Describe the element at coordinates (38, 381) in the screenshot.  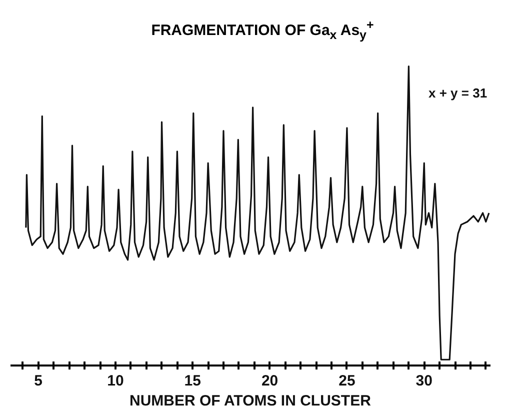
I see `x-tick-label: 5` at that location.